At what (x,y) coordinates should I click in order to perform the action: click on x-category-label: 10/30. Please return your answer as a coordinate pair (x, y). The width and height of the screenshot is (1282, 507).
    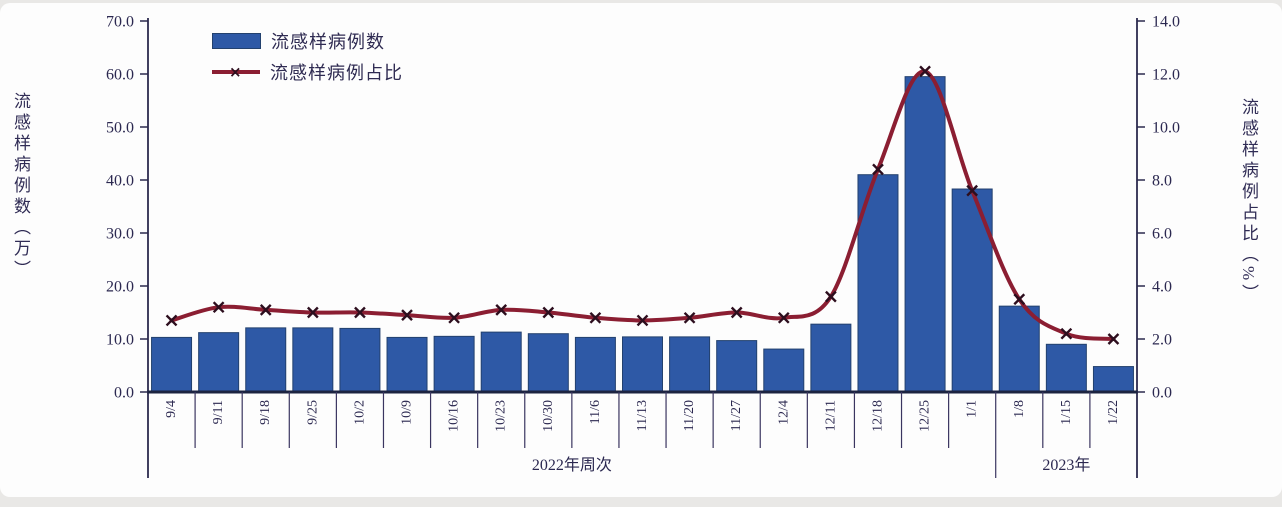
    Looking at the image, I should click on (548, 416).